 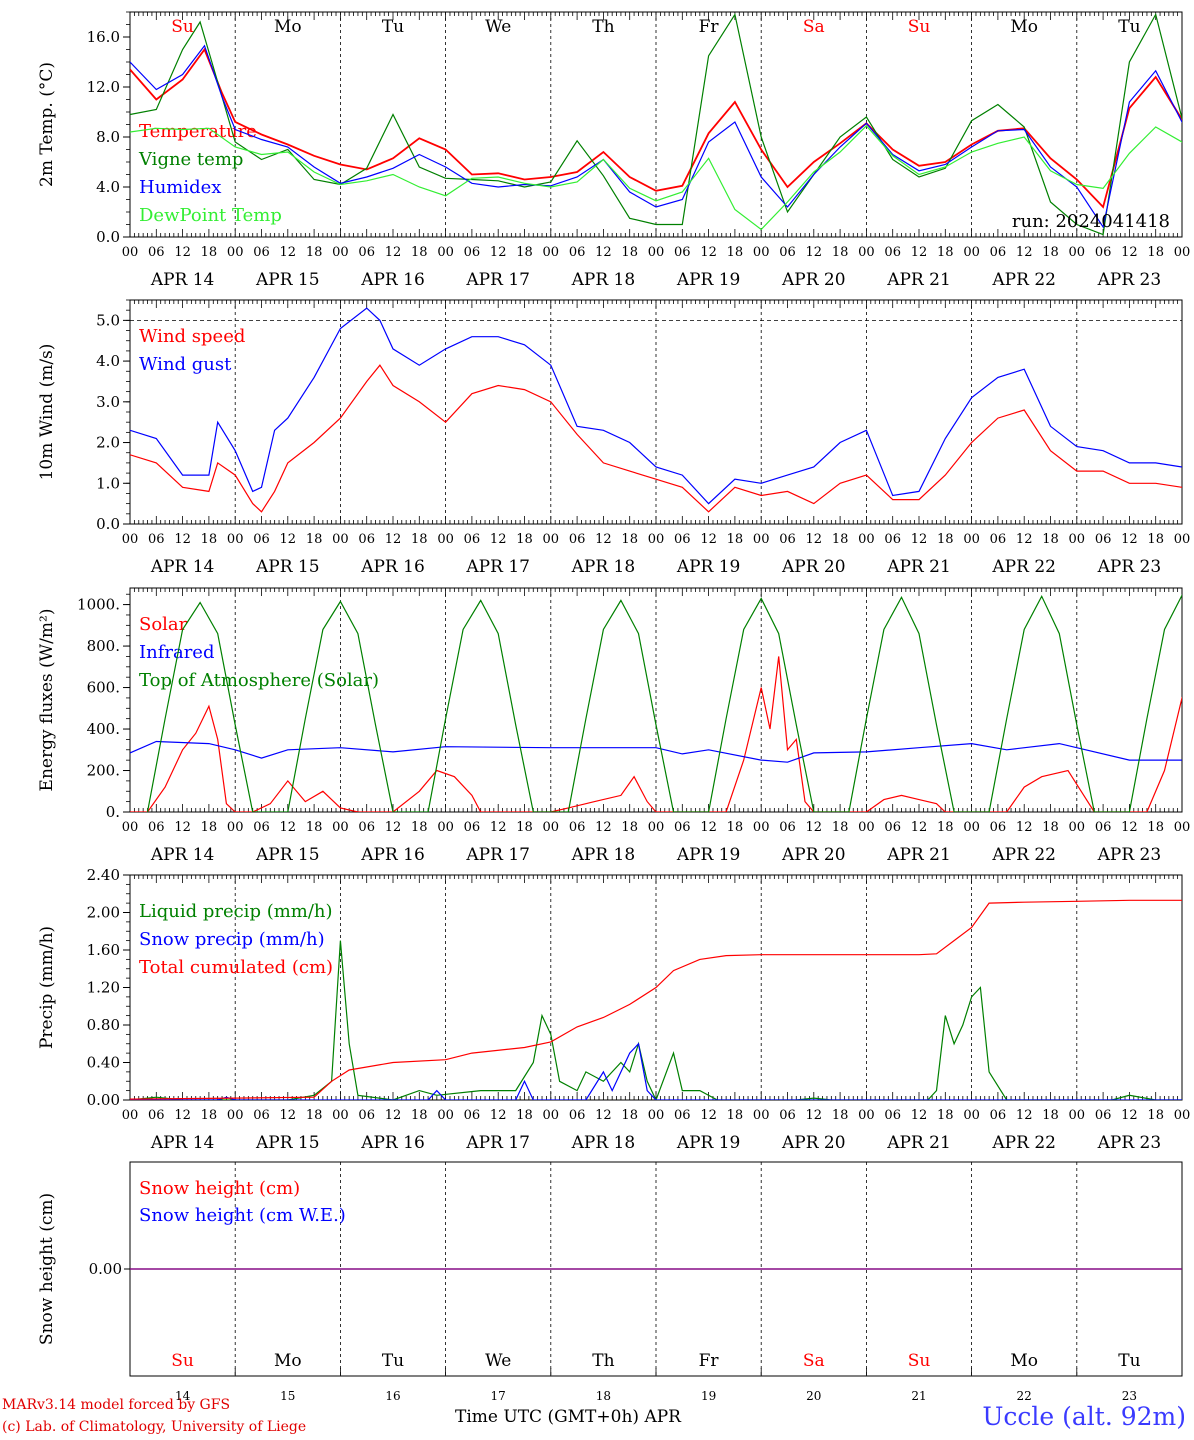 What do you see at coordinates (47, 124) in the screenshot?
I see `y-axis-label: 2m Temp. (°C)` at bounding box center [47, 124].